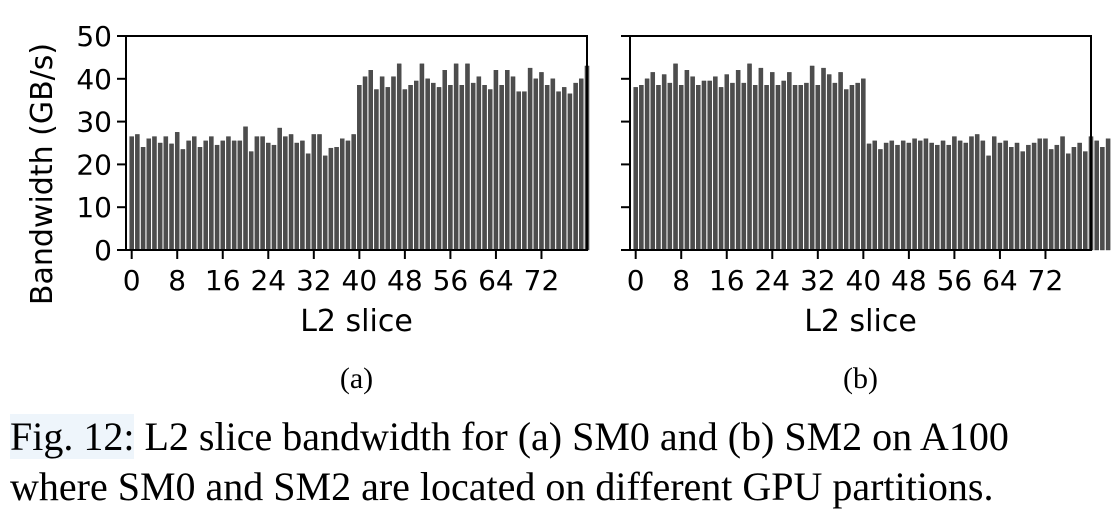 This screenshot has width=1118, height=528. I want to click on y-tick-label-a-20: 20, so click(94, 164).